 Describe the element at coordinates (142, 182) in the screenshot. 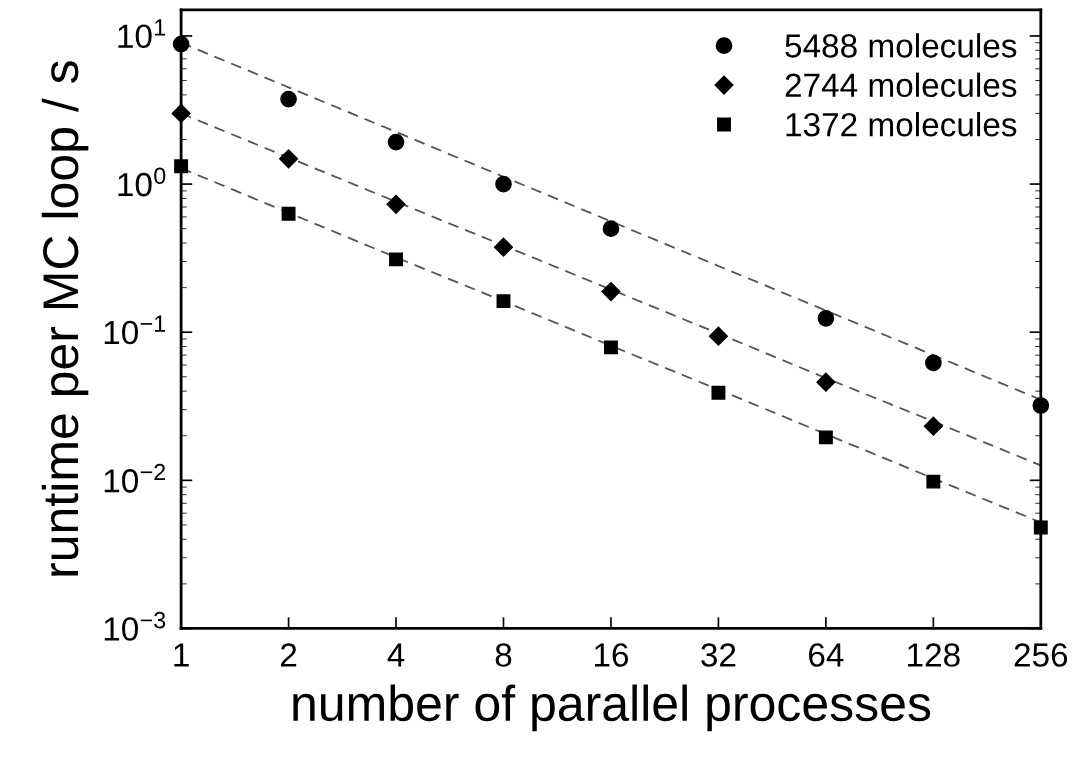

I see `y-tick-label: 10$^{0}$` at that location.